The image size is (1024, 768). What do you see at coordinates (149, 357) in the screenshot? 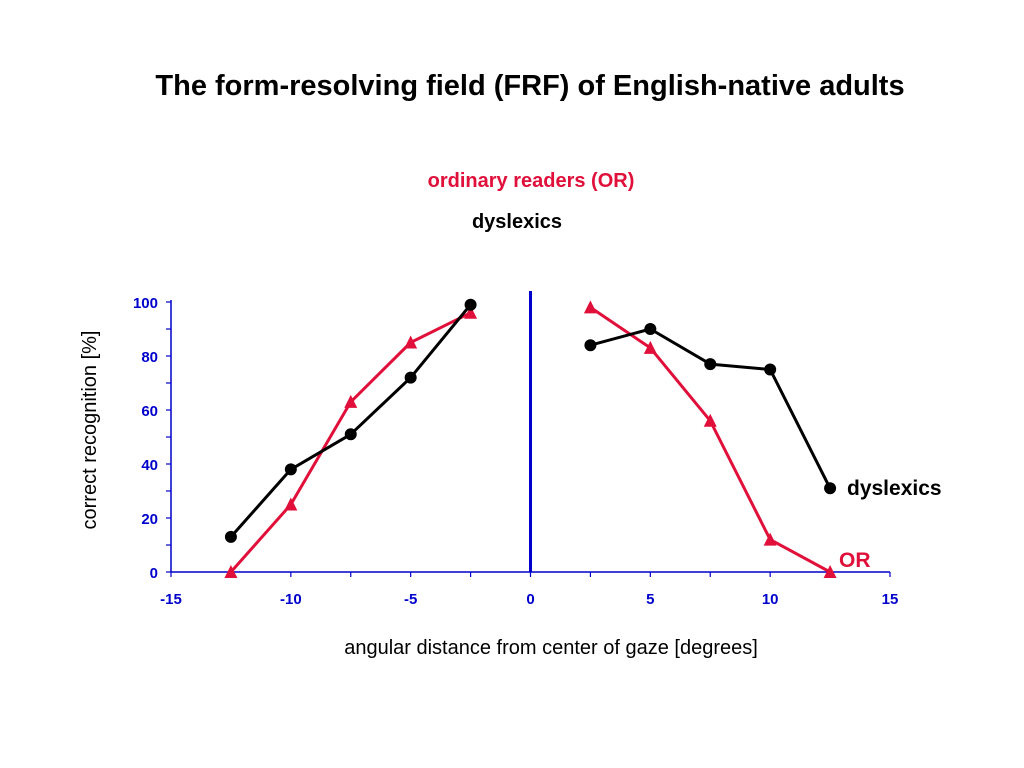
I see `y-tick-label: 80` at bounding box center [149, 357].